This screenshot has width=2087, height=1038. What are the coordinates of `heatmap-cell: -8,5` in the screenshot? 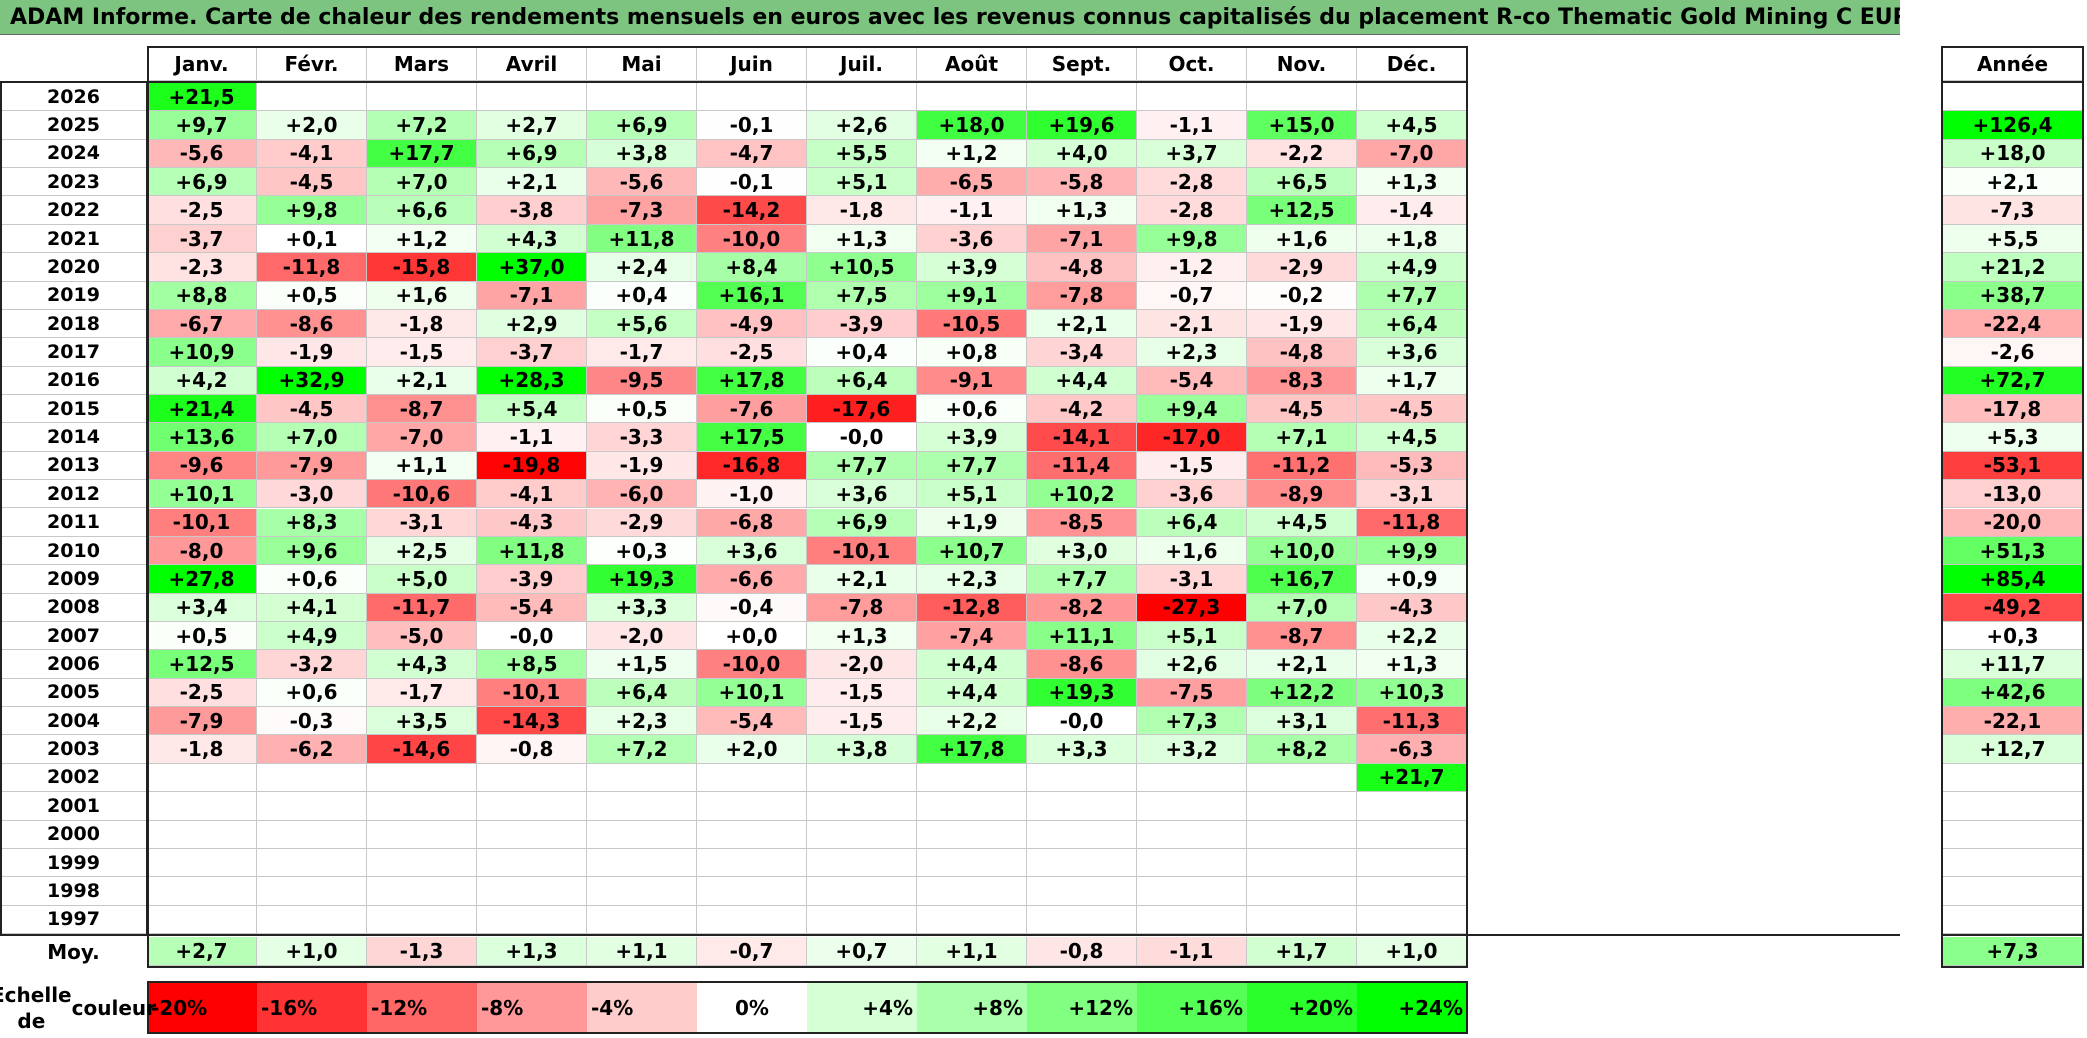 It's located at (1082, 522).